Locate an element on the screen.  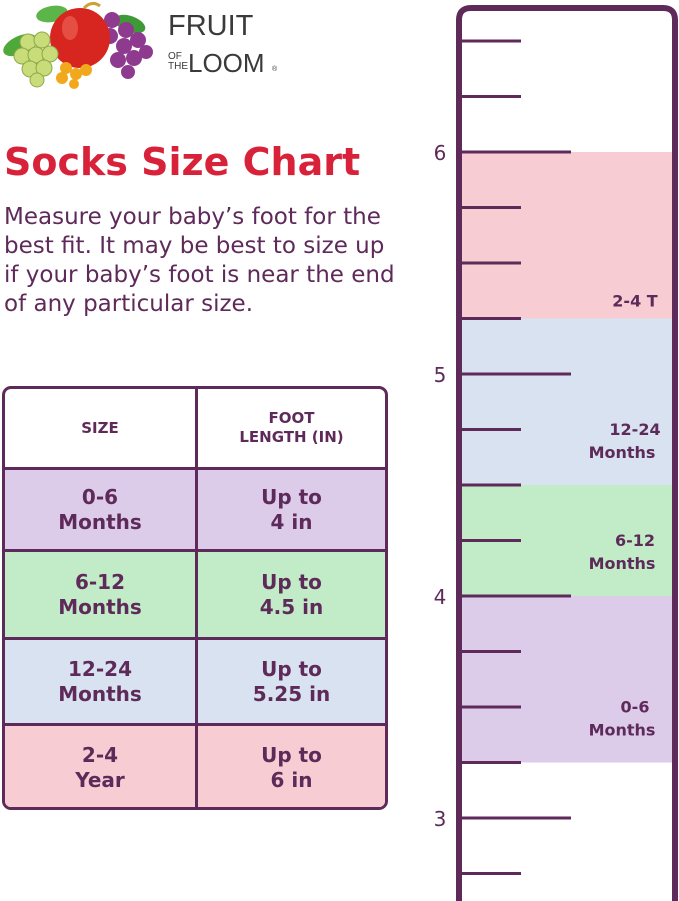
size-cell: 6-12 Months is located at coordinates (101, 594).